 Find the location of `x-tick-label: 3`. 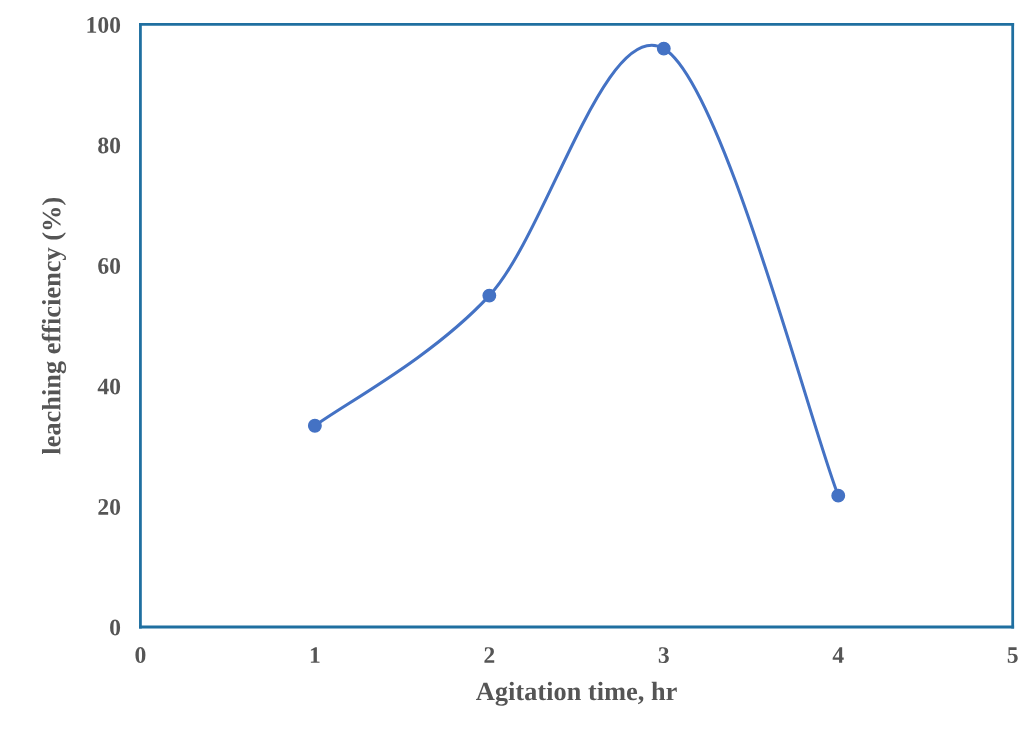

x-tick-label: 3 is located at coordinates (663, 655).